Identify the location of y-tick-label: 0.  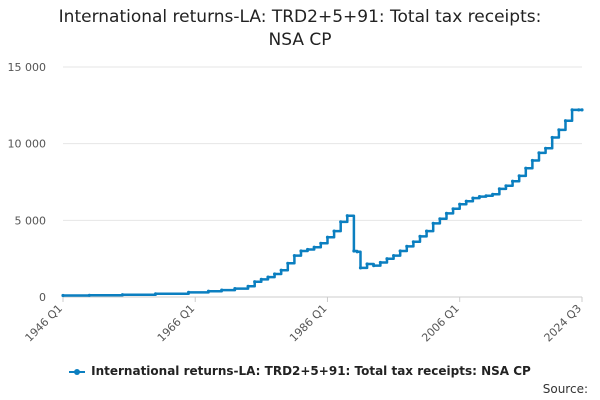
(42, 297).